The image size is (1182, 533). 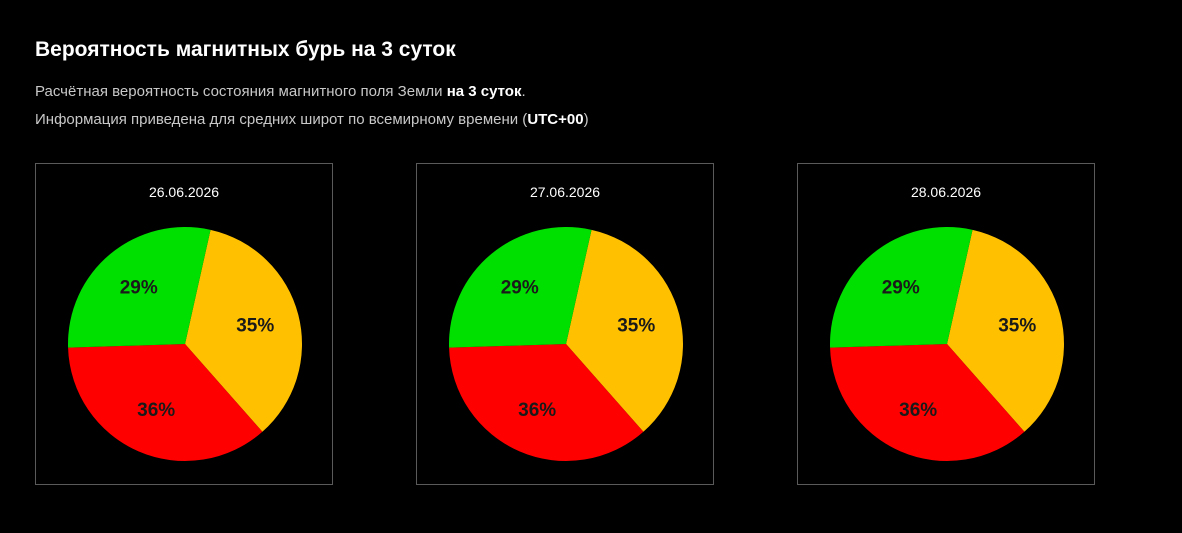 I want to click on card-date: 27.06.2026, so click(x=565, y=192).